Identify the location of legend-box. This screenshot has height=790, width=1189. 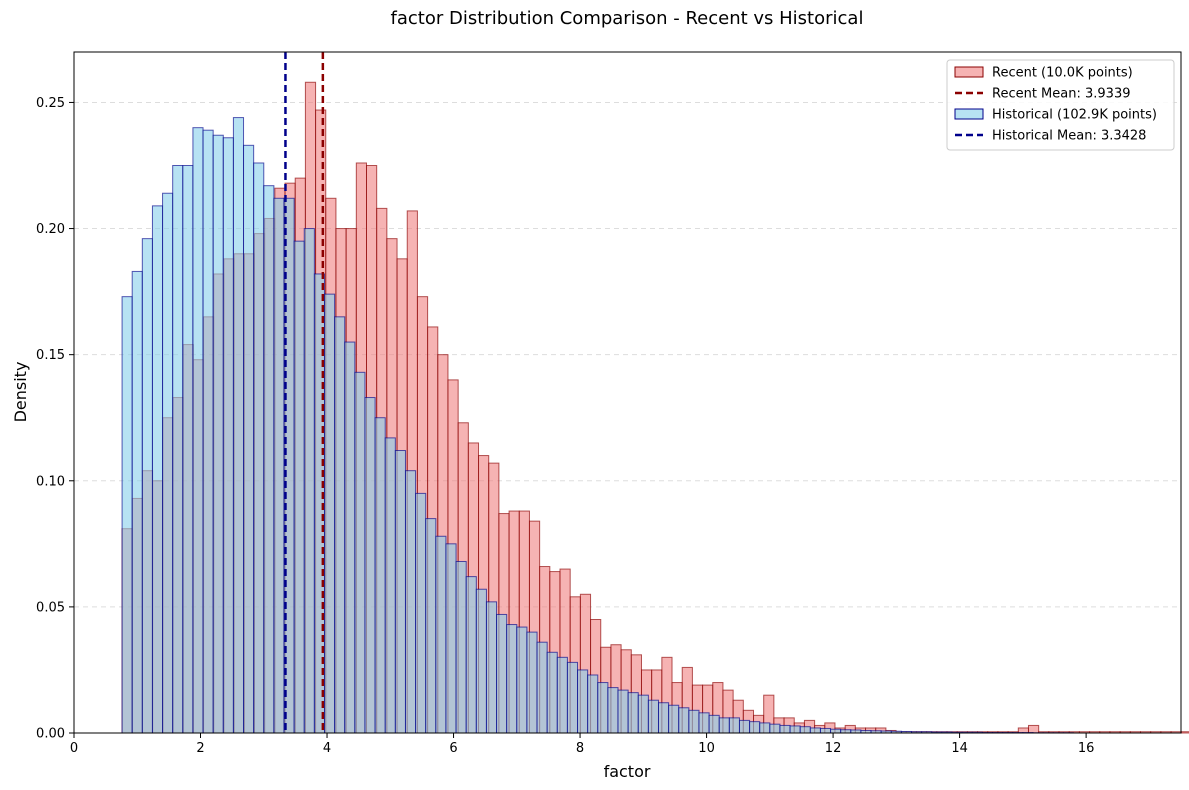
(1060, 105).